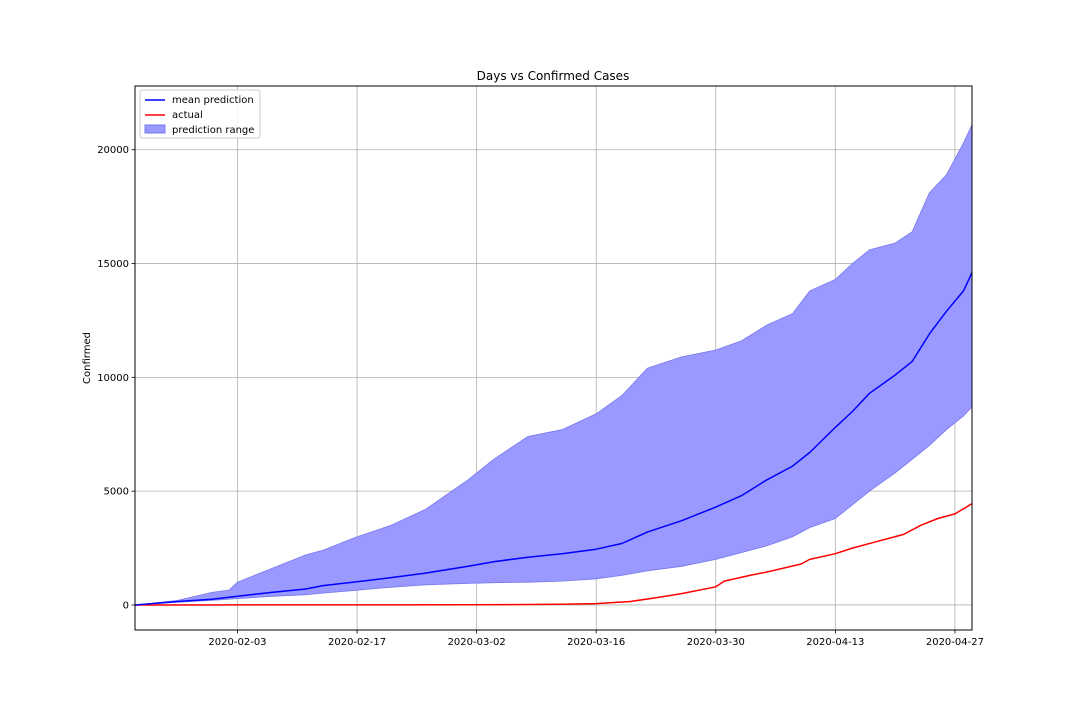  Describe the element at coordinates (477, 642) in the screenshot. I see `x-tick-label: 2020-03-02` at that location.